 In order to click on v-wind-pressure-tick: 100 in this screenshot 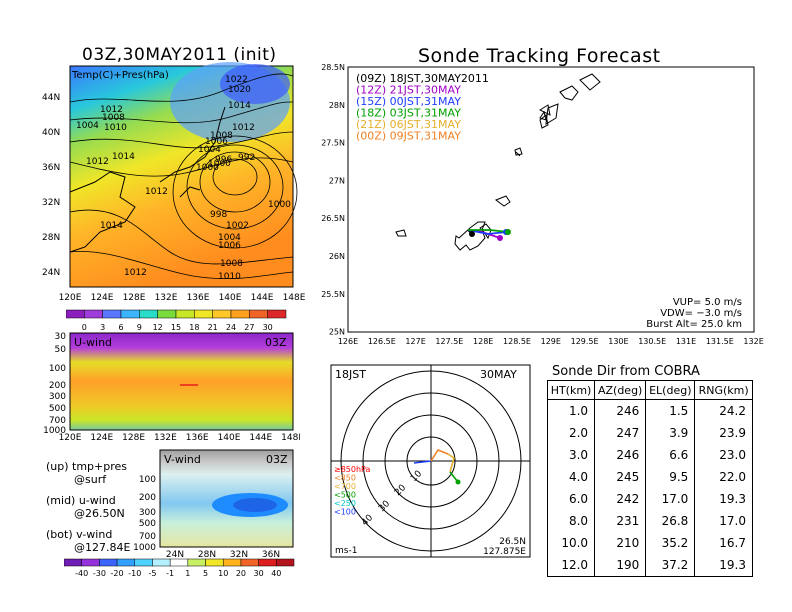, I will do `click(147, 480)`.